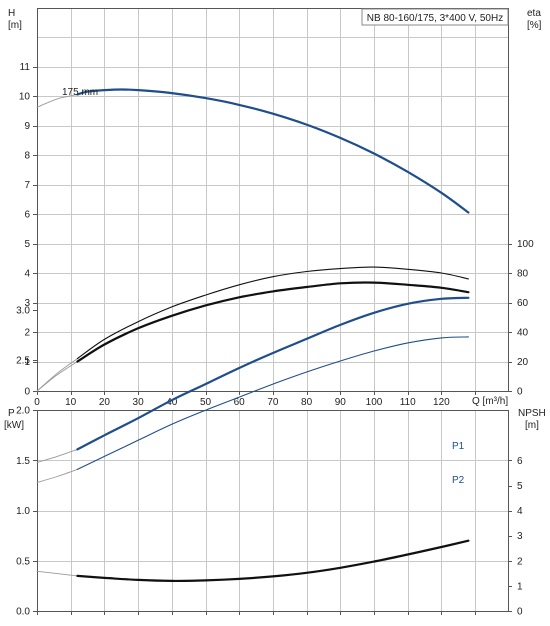 Image resolution: width=550 pixels, height=626 pixels. I want to click on left-tick-label: 1.5, so click(23, 461).